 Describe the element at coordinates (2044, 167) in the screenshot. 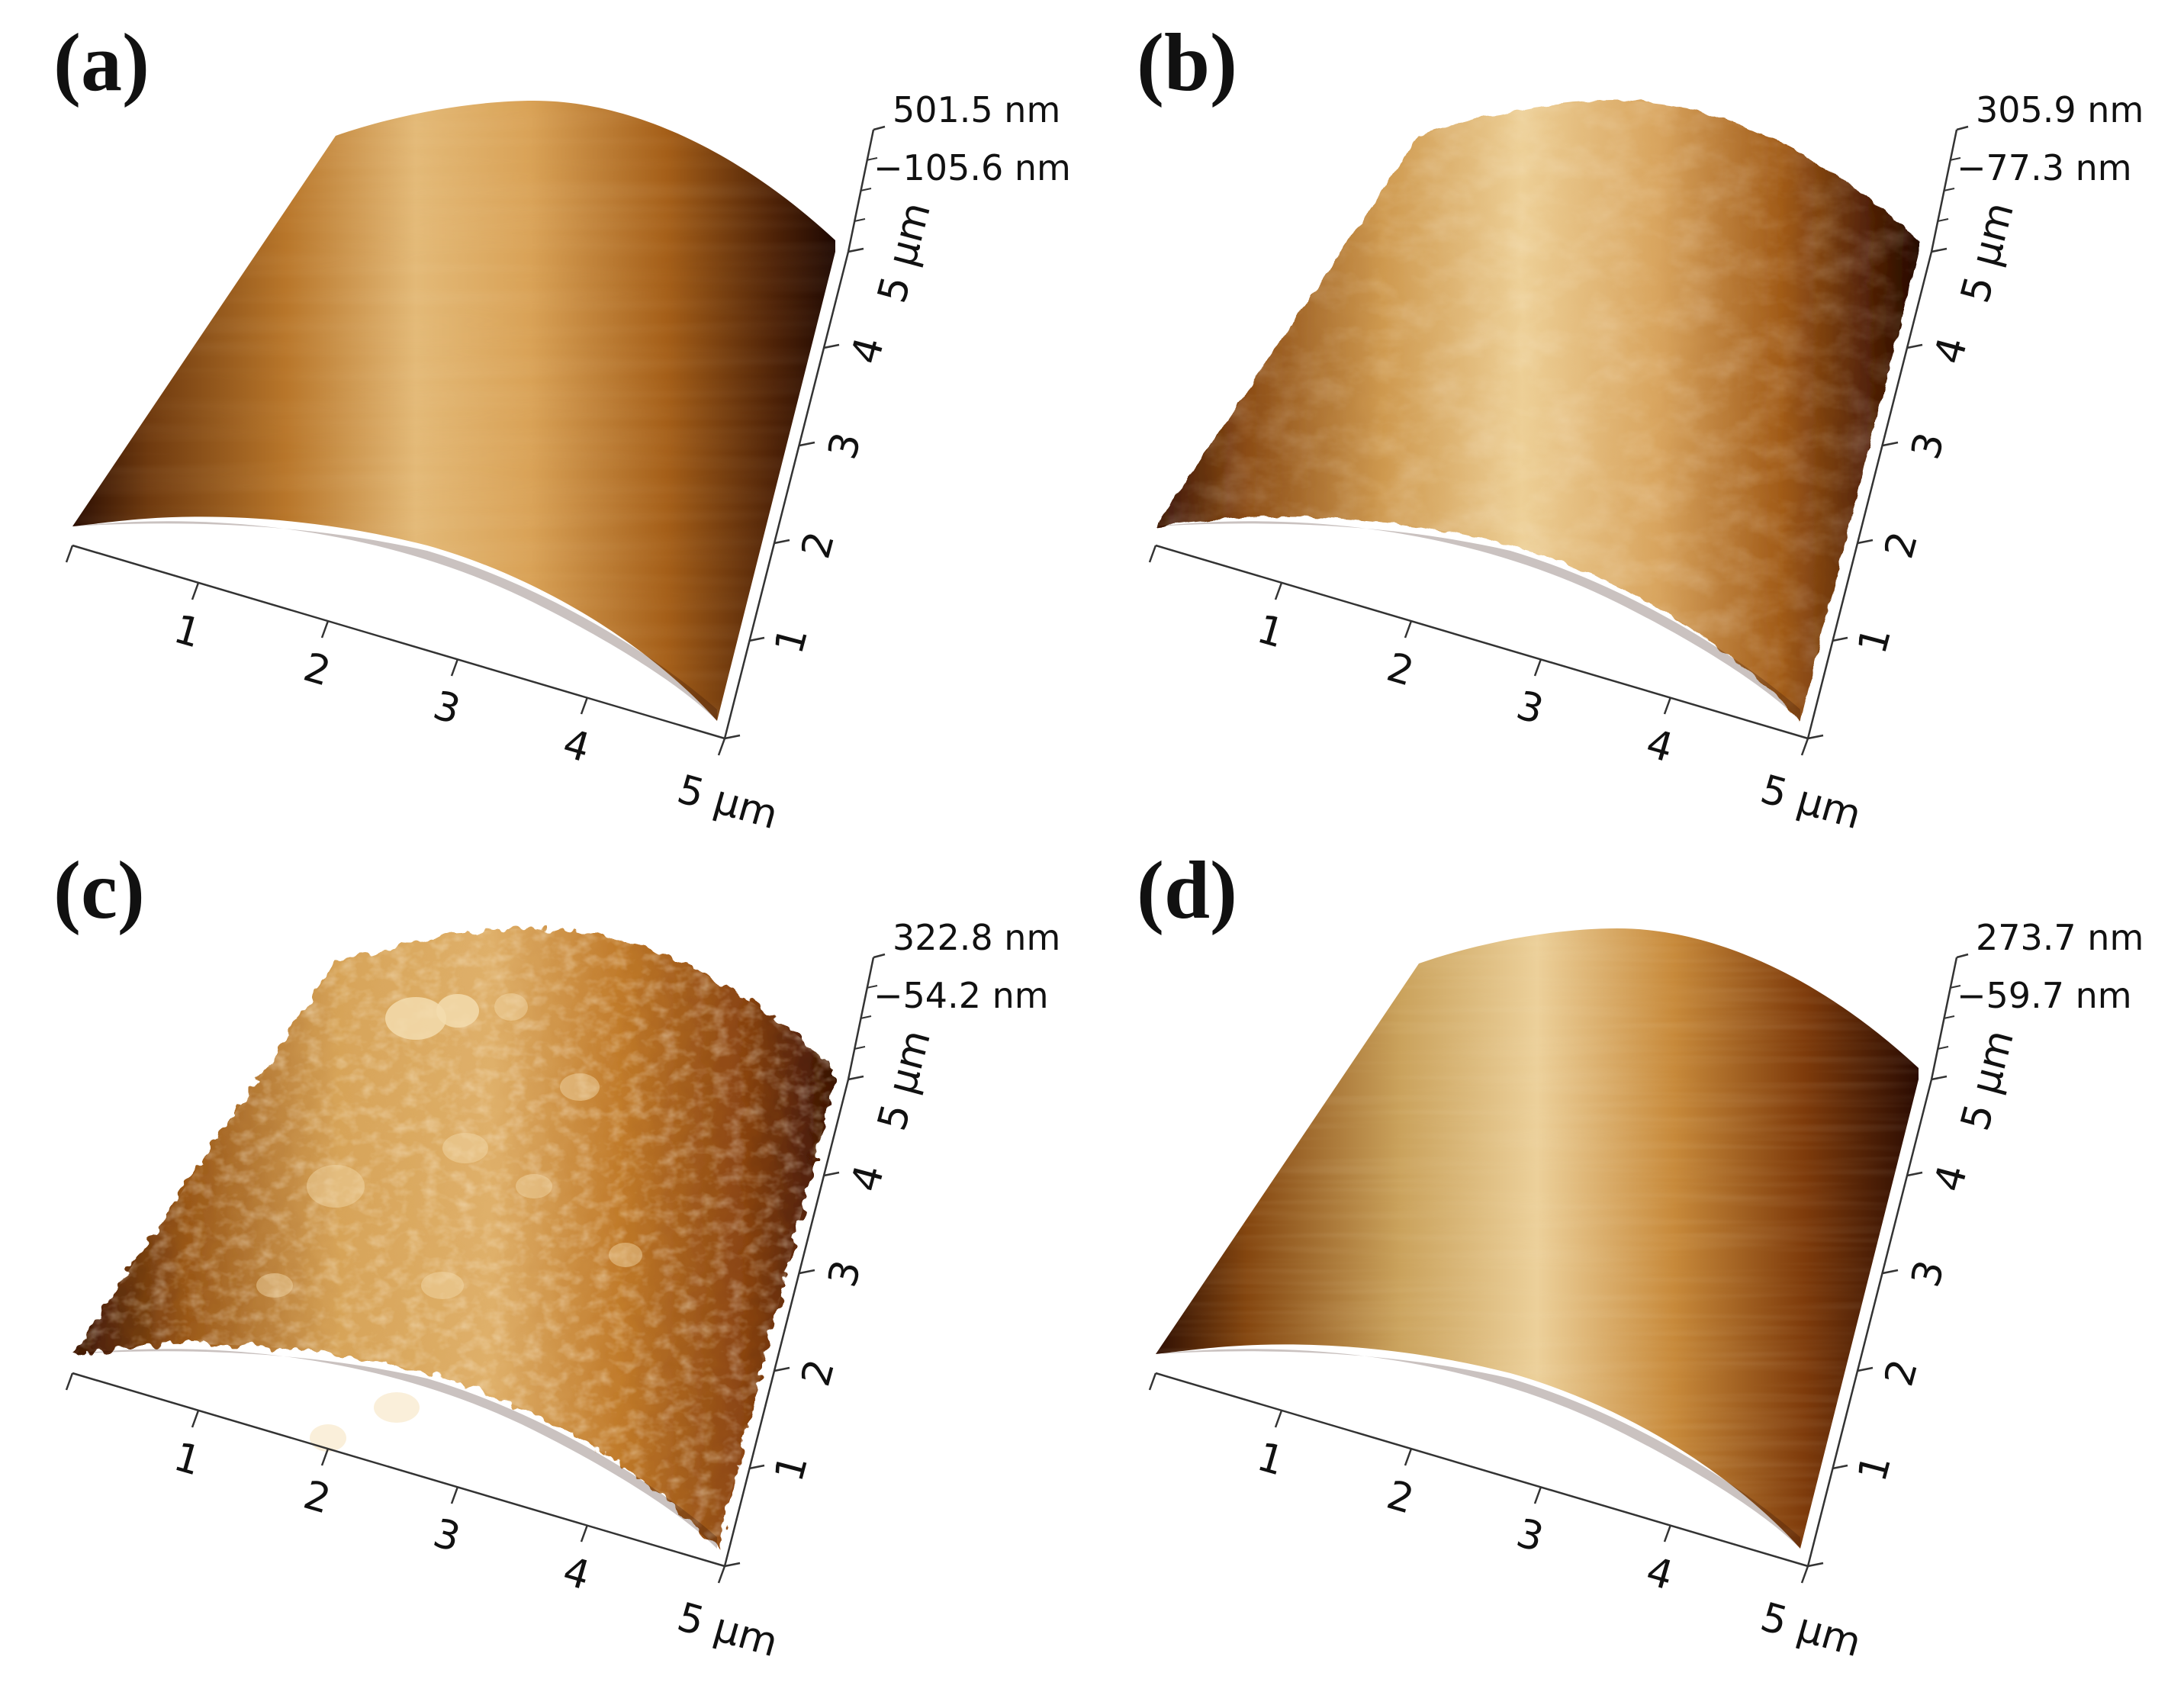

I see `z-min-label: −77.3 nm` at that location.